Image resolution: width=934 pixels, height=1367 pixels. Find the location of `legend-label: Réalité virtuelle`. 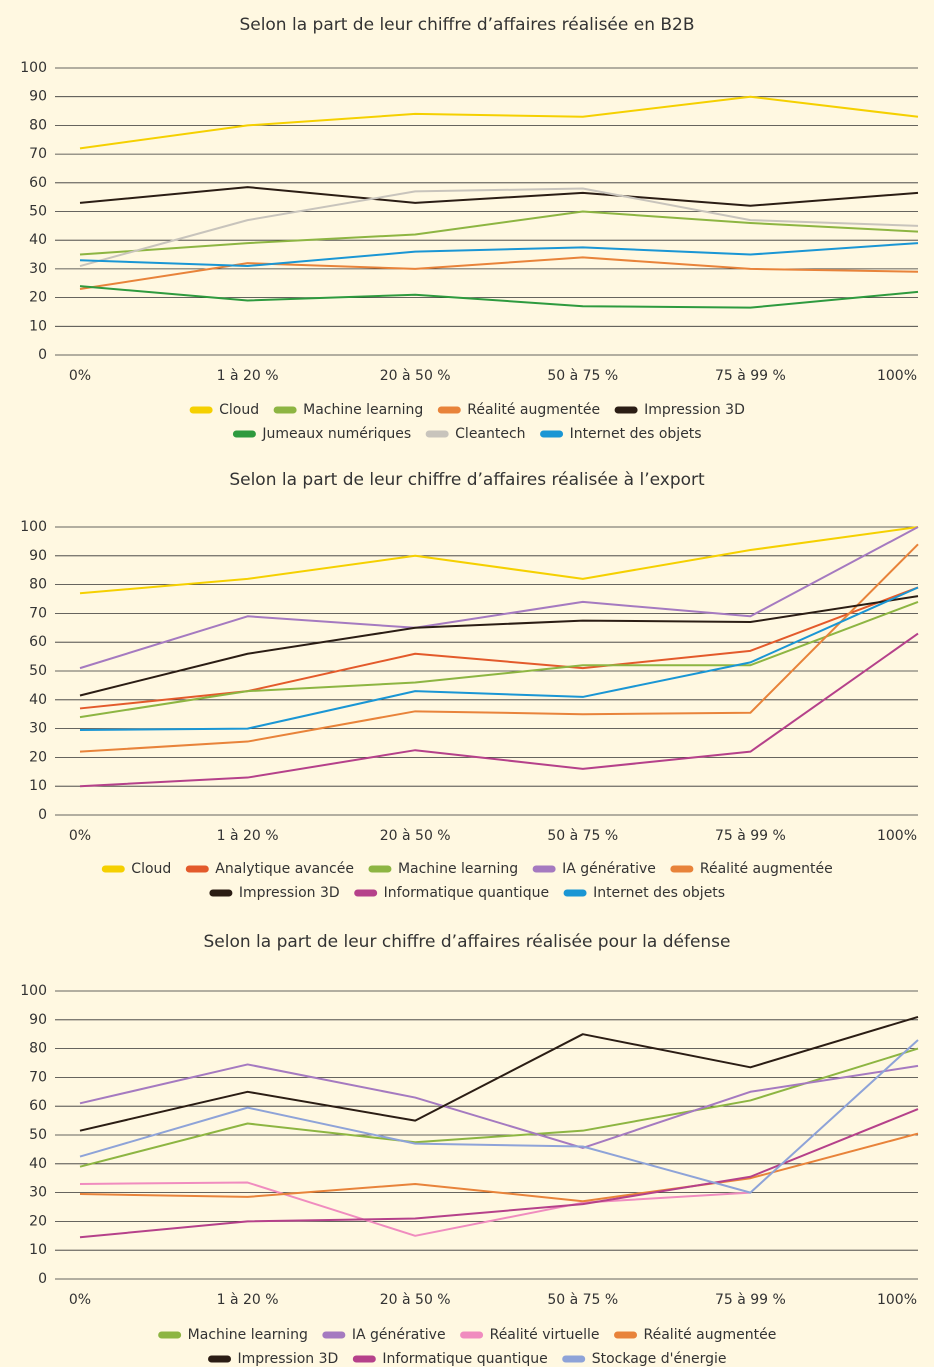

legend-label: Réalité virtuelle is located at coordinates (545, 1335).